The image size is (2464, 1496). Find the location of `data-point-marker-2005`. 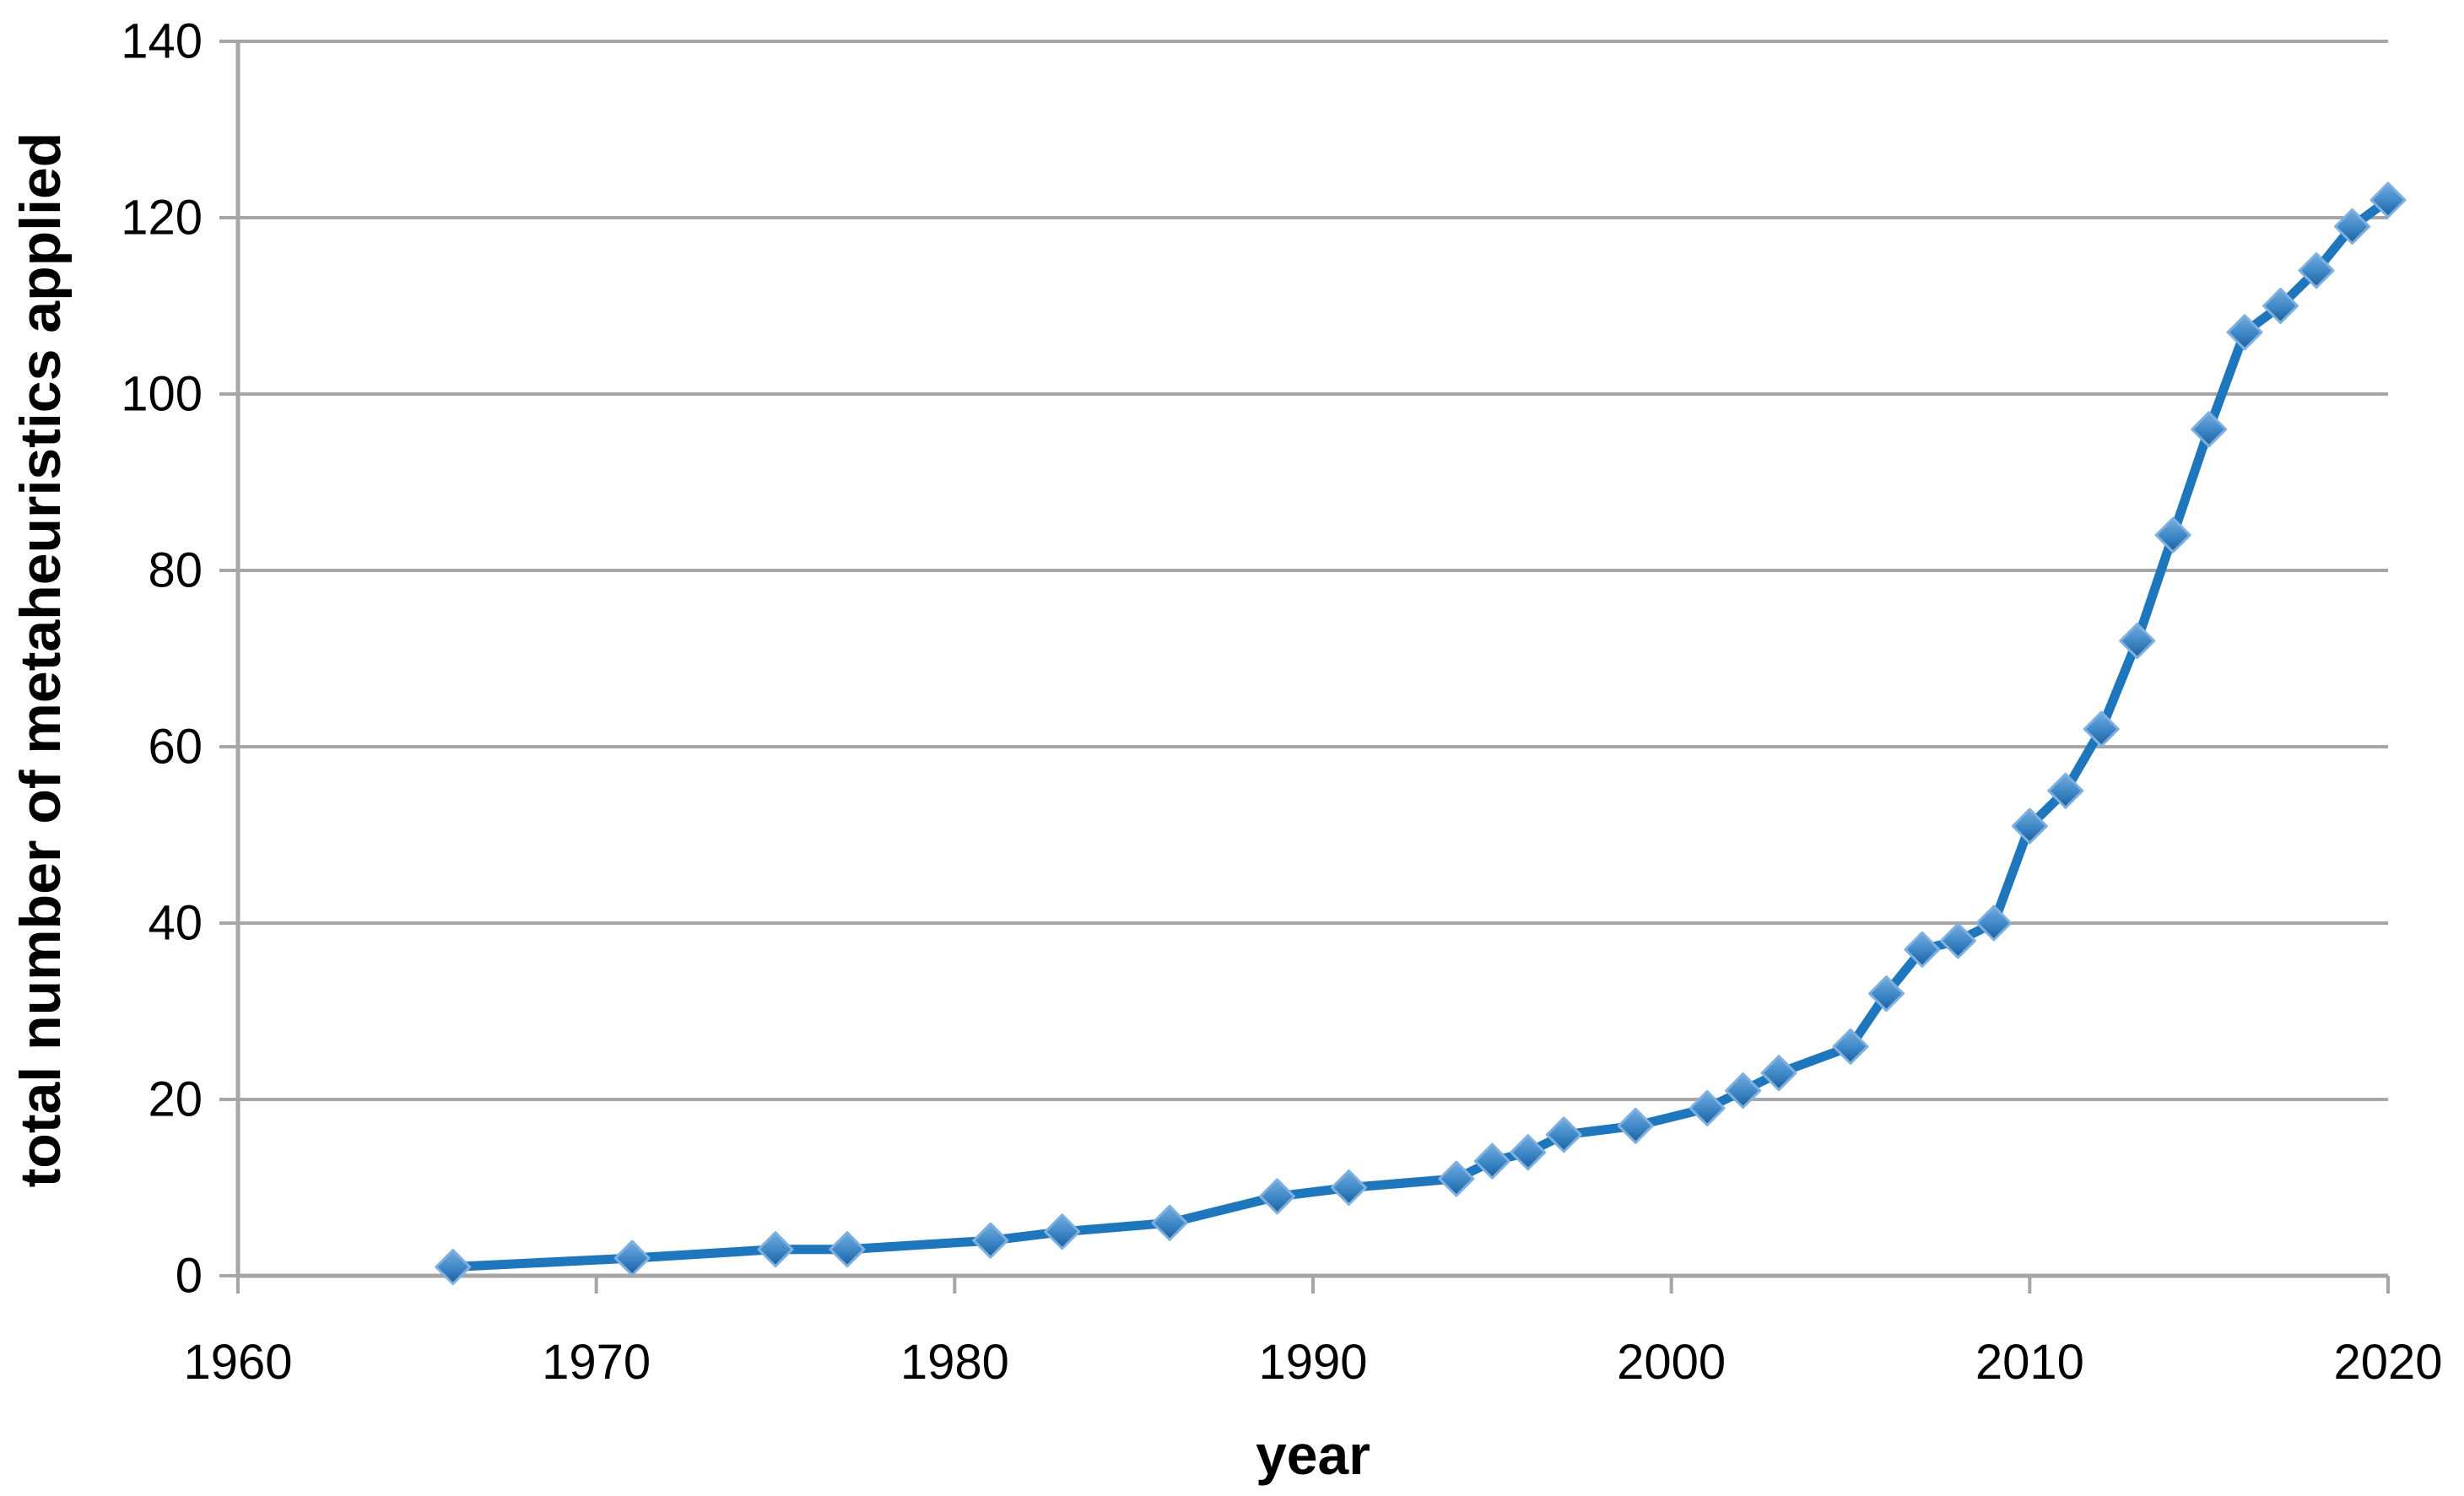

data-point-marker-2005 is located at coordinates (1851, 1046).